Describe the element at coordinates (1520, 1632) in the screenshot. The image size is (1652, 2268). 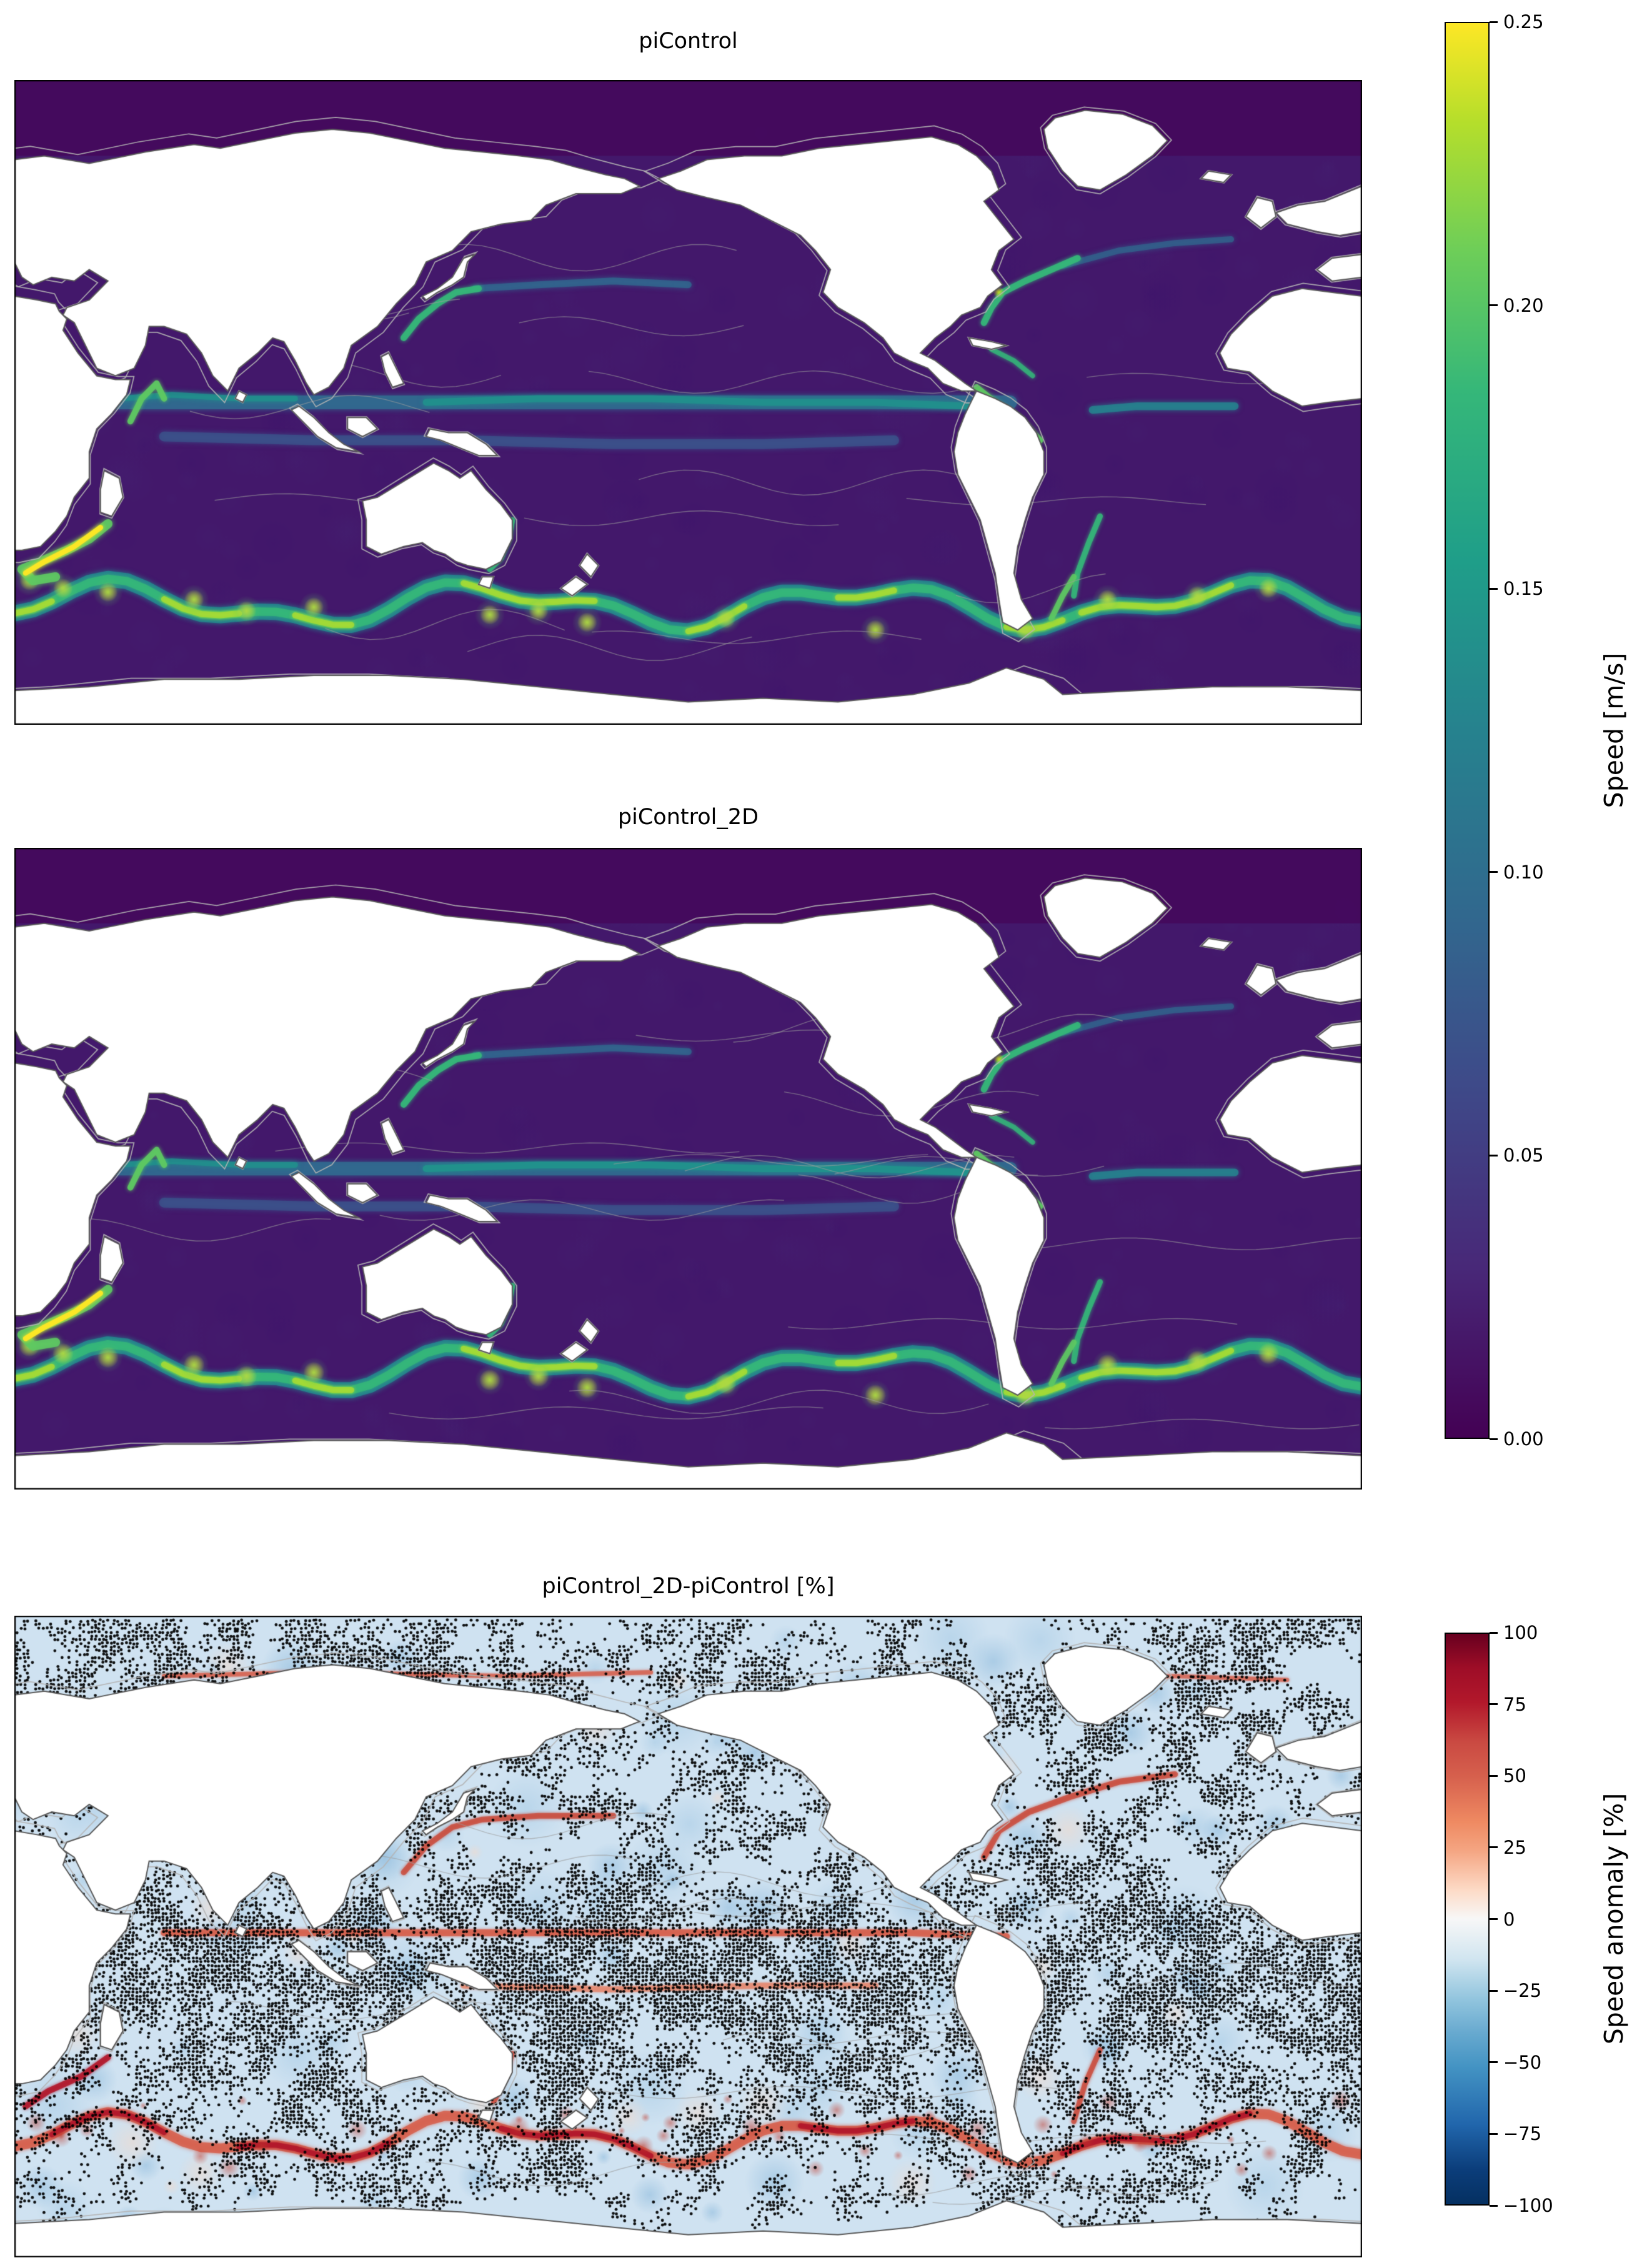
I see `colorbar-tick-label: 100` at that location.